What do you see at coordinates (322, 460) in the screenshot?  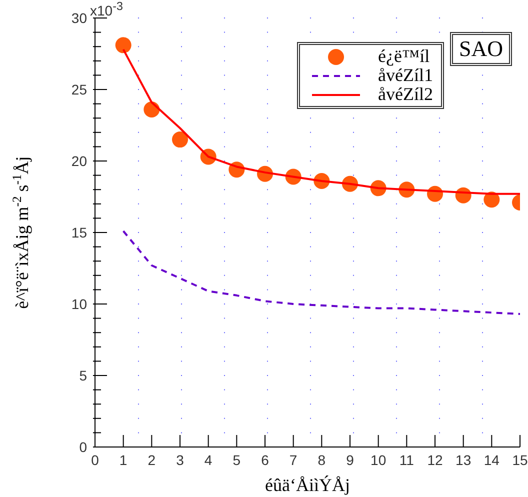 I see `x-tick-label: 8` at bounding box center [322, 460].